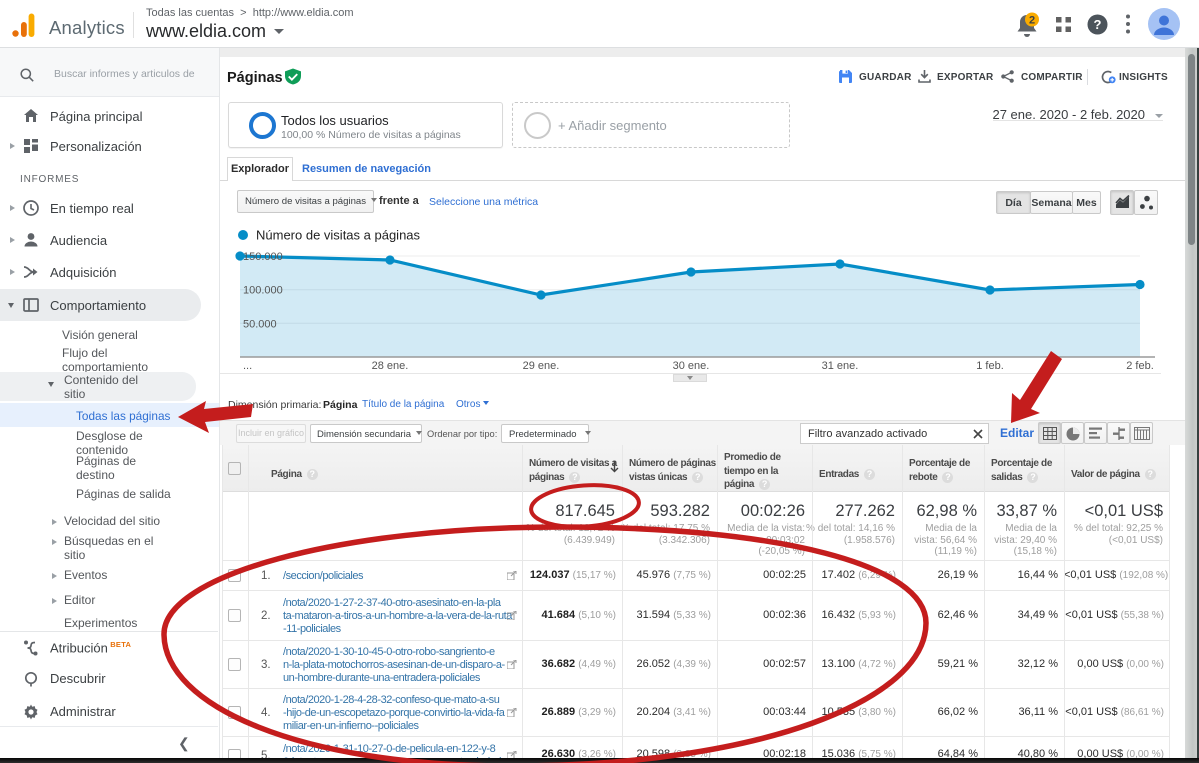 This screenshot has height=763, width=1199. I want to click on svg-text: 29 ene., so click(541, 366).